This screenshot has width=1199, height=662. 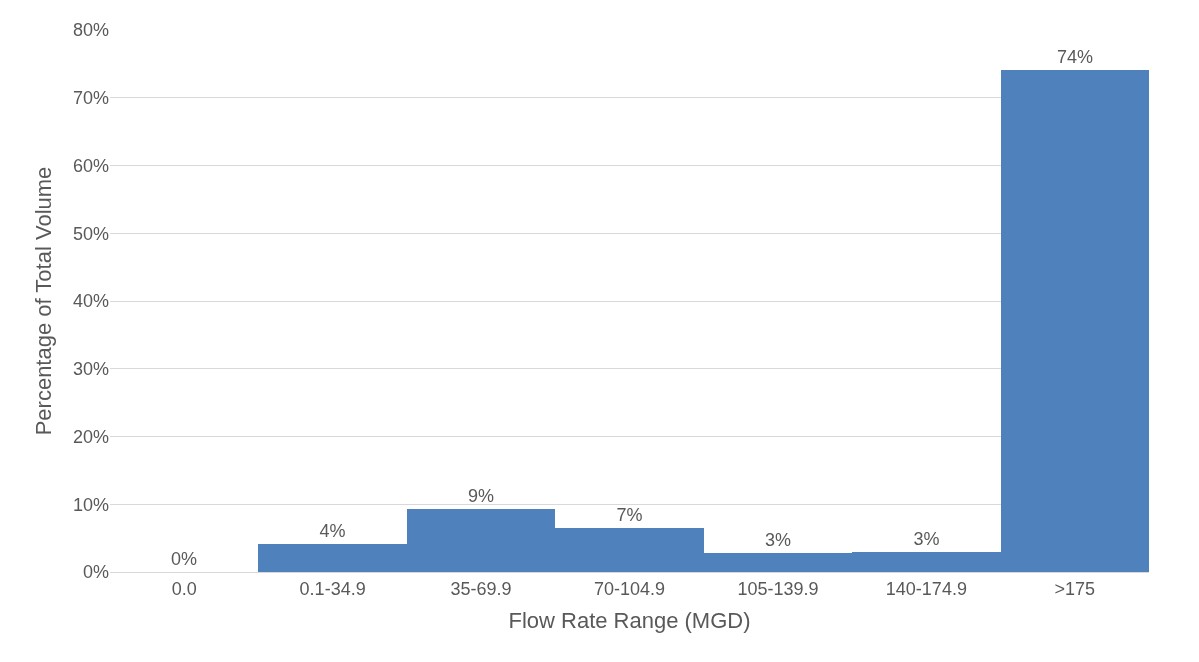 What do you see at coordinates (1075, 588) in the screenshot?
I see `x-tick-label: >175` at bounding box center [1075, 588].